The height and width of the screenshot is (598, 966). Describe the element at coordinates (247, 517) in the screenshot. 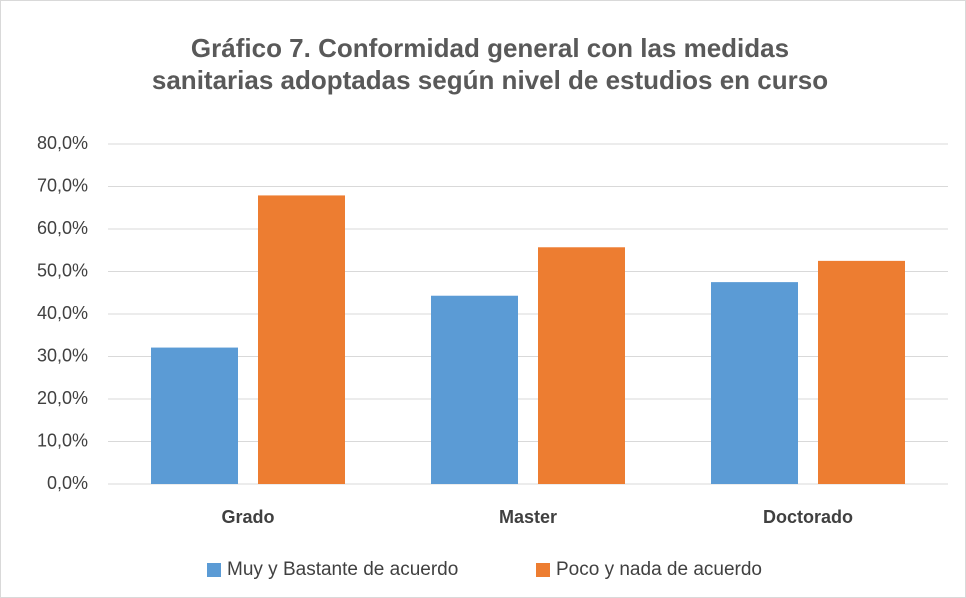

I see `x-tick-label: Grado` at that location.